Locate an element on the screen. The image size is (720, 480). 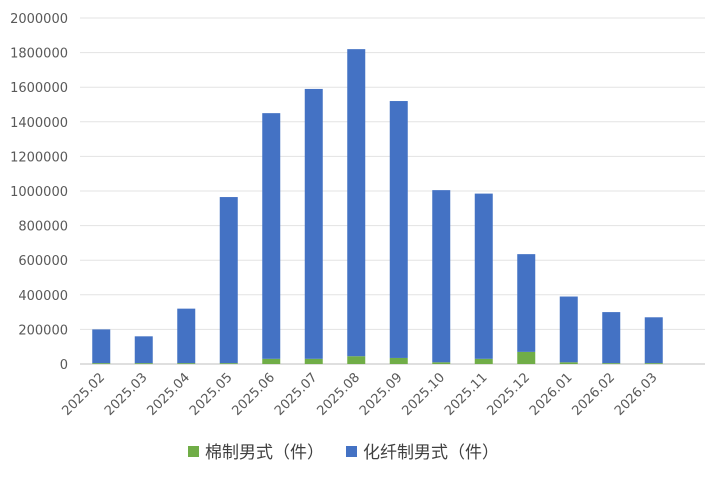
y-tick-label: 0 is located at coordinates (64, 365).